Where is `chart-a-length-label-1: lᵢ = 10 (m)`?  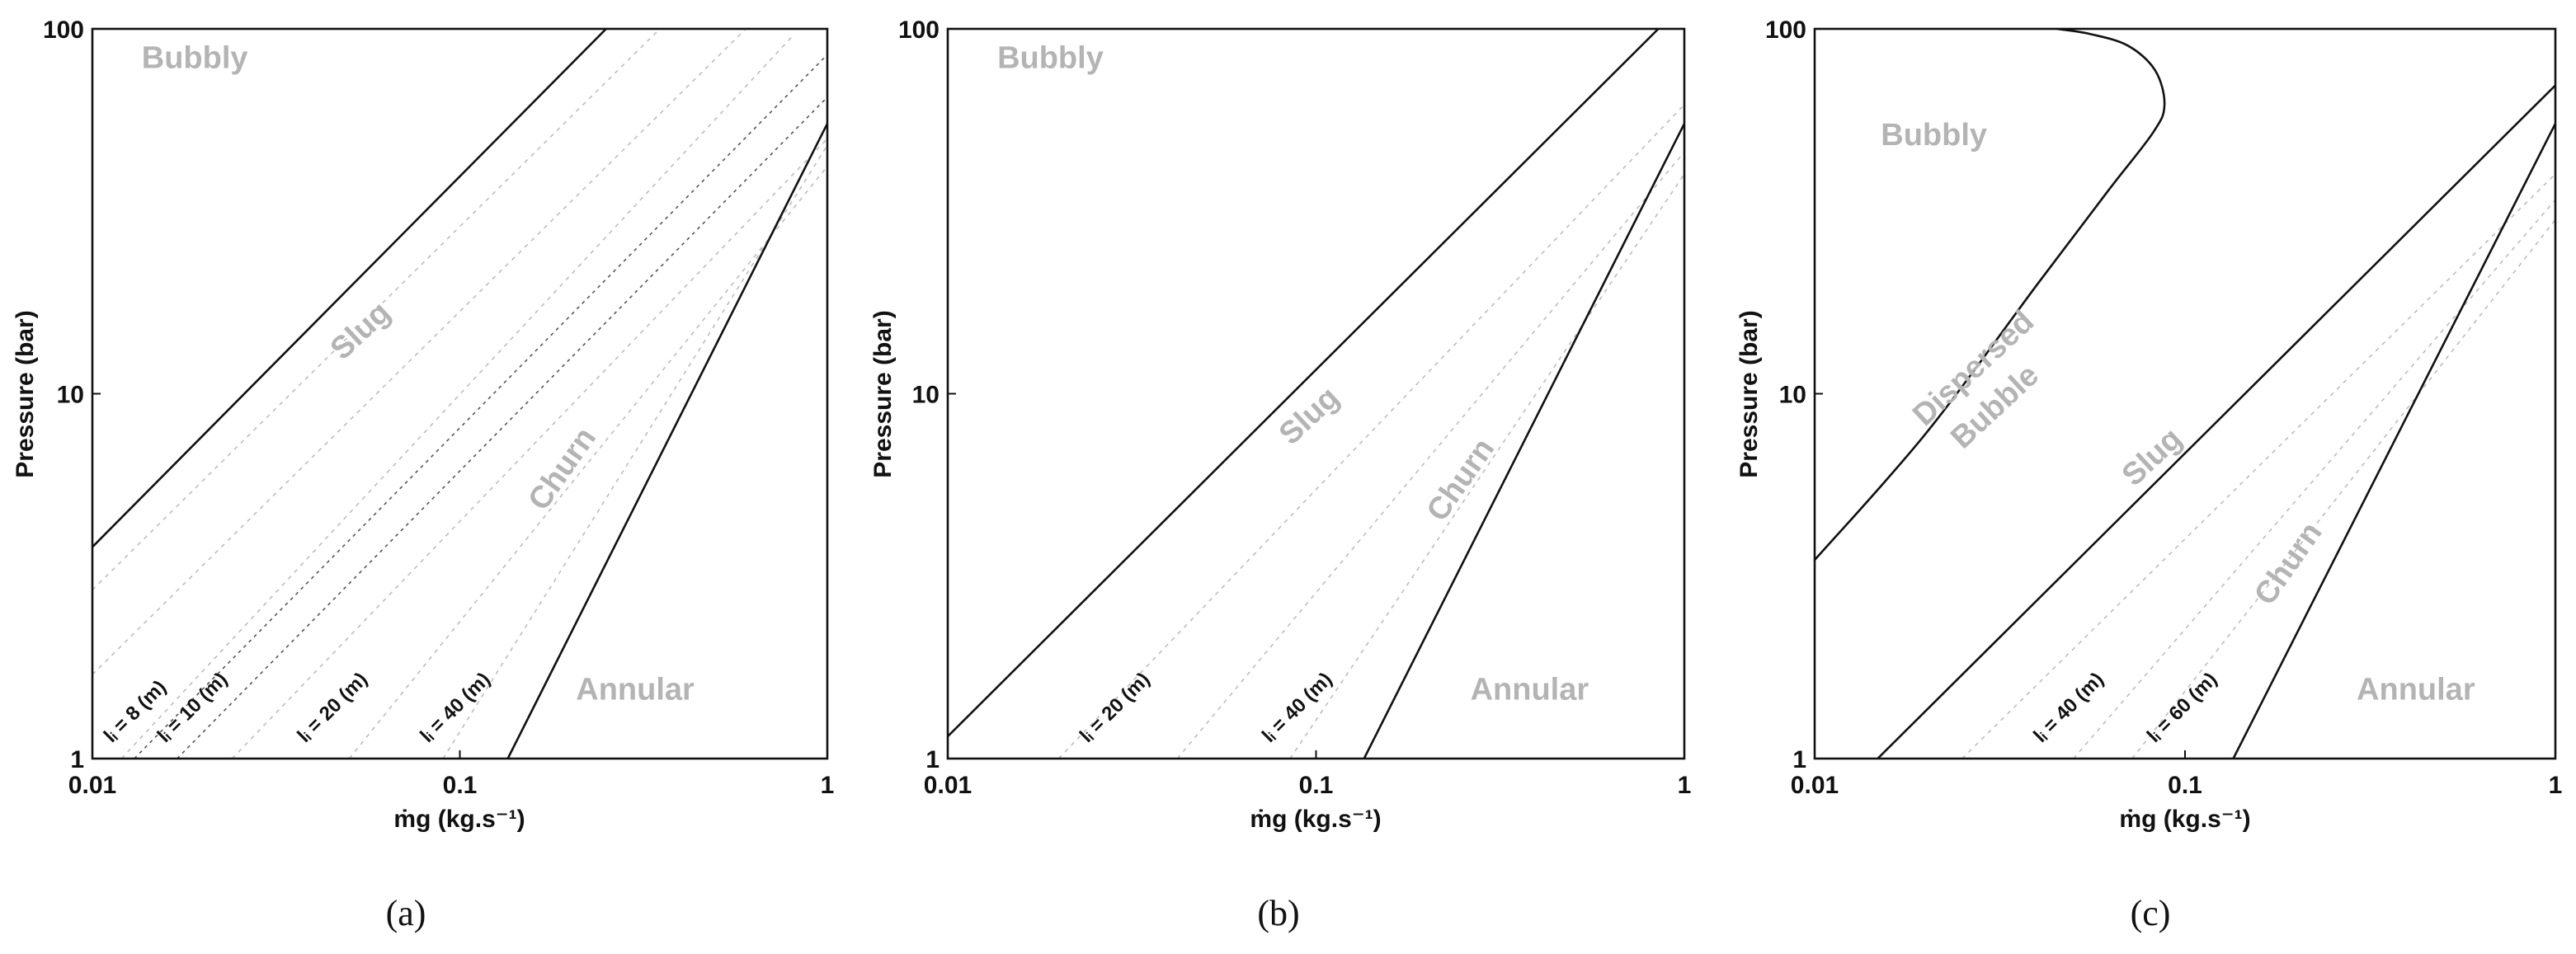 chart-a-length-label-1: lᵢ = 10 (m) is located at coordinates (193, 707).